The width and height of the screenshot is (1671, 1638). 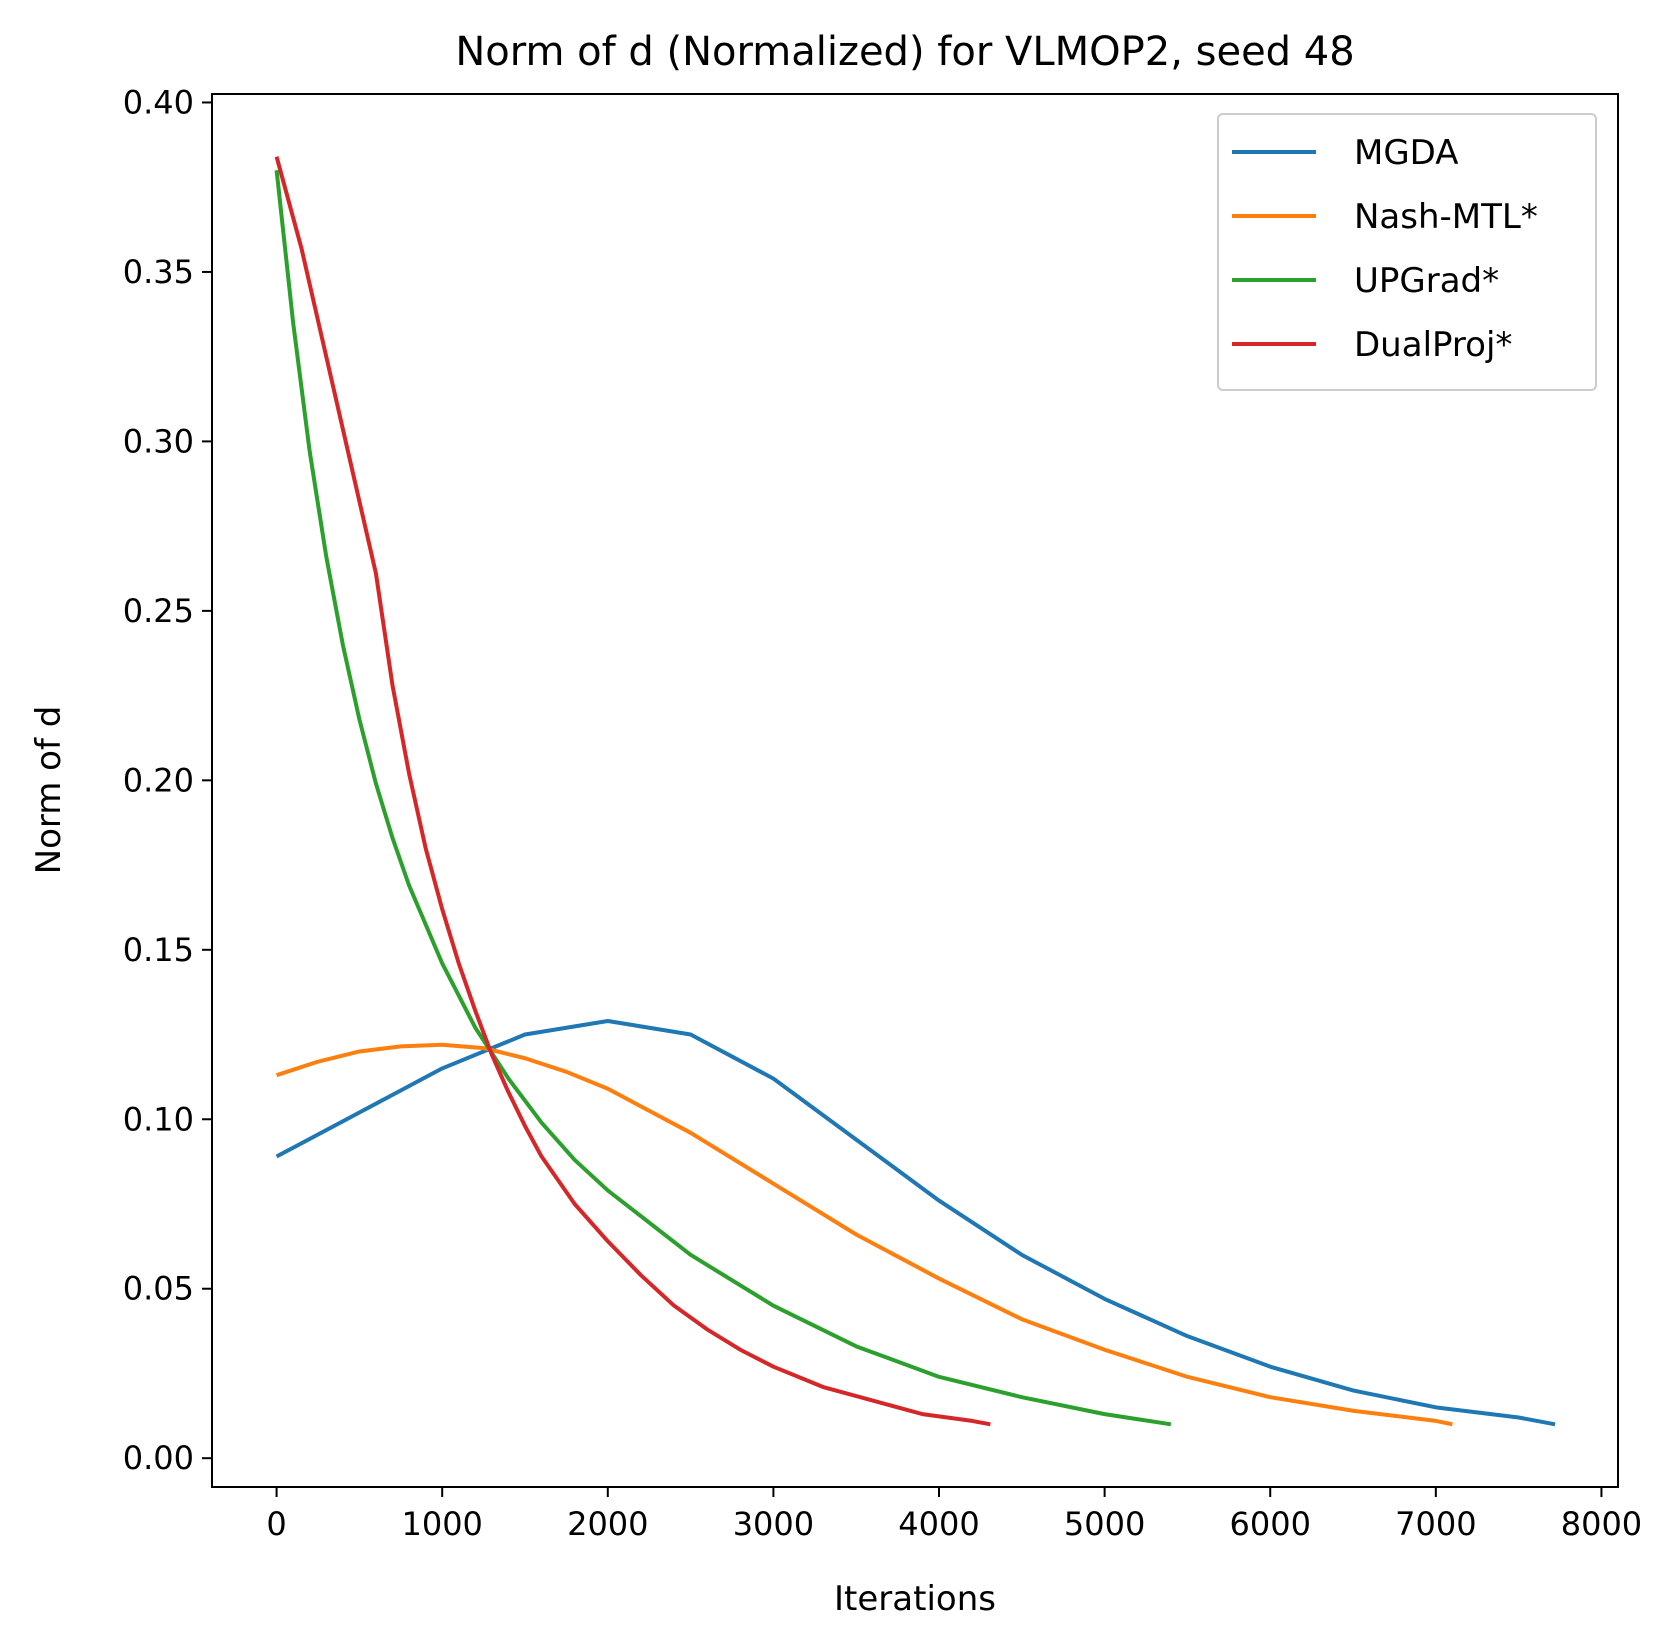 I want to click on y-axis: 0.00 0.05 0.10 0.15 0.20 0.25 0.30 0.35 0.40, so click(x=167, y=780).